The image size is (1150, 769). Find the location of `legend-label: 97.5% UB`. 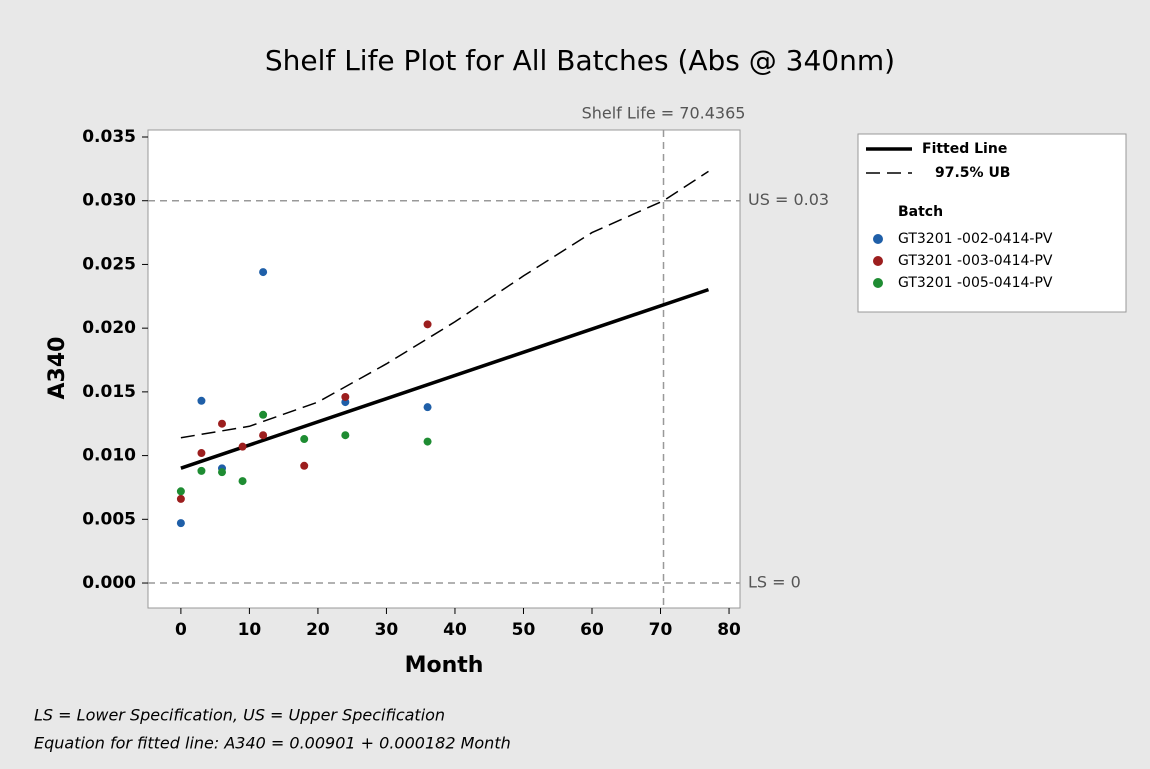

legend-label: 97.5% UB is located at coordinates (972, 173).